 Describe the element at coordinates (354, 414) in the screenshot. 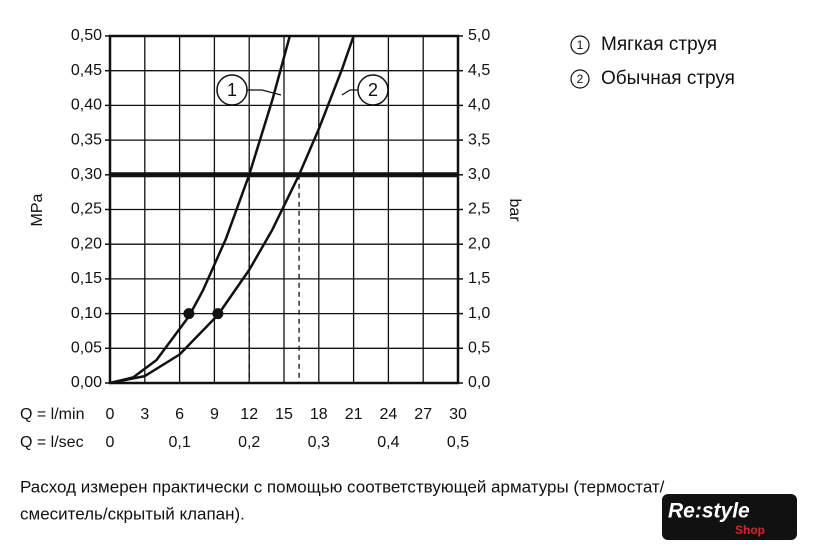

I see `x-tick-label: 21` at that location.